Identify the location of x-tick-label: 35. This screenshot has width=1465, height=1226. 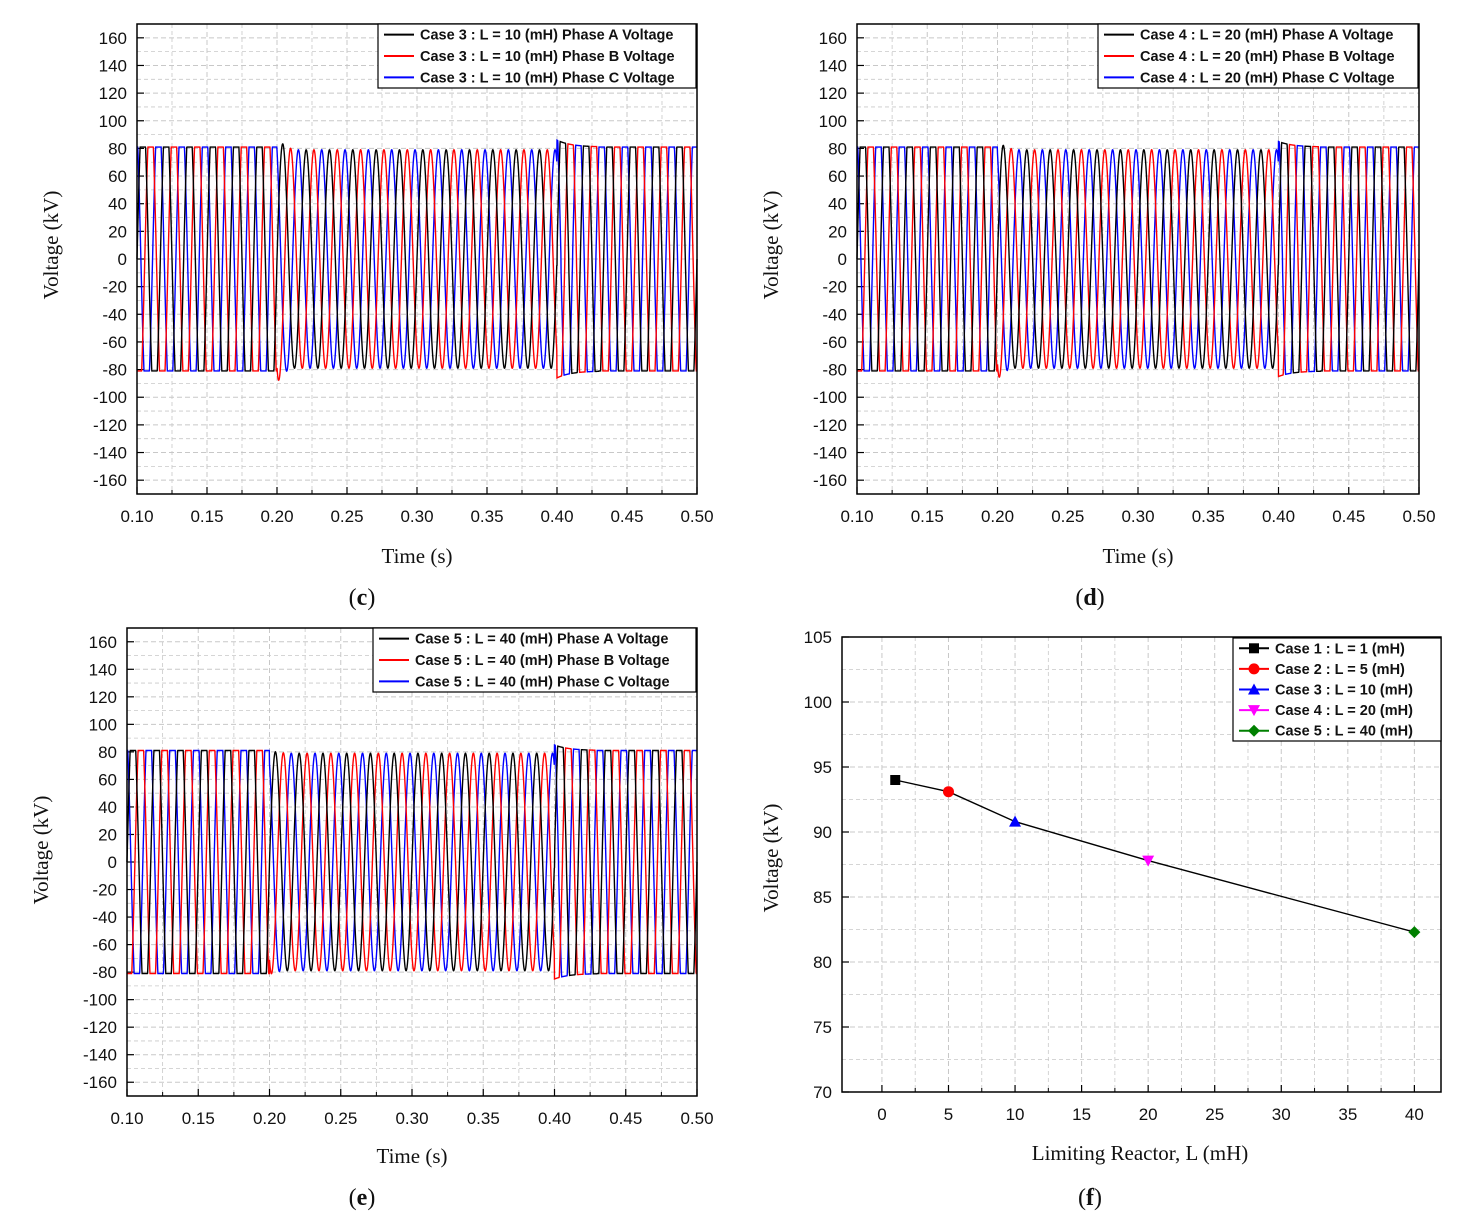
(1347, 1114).